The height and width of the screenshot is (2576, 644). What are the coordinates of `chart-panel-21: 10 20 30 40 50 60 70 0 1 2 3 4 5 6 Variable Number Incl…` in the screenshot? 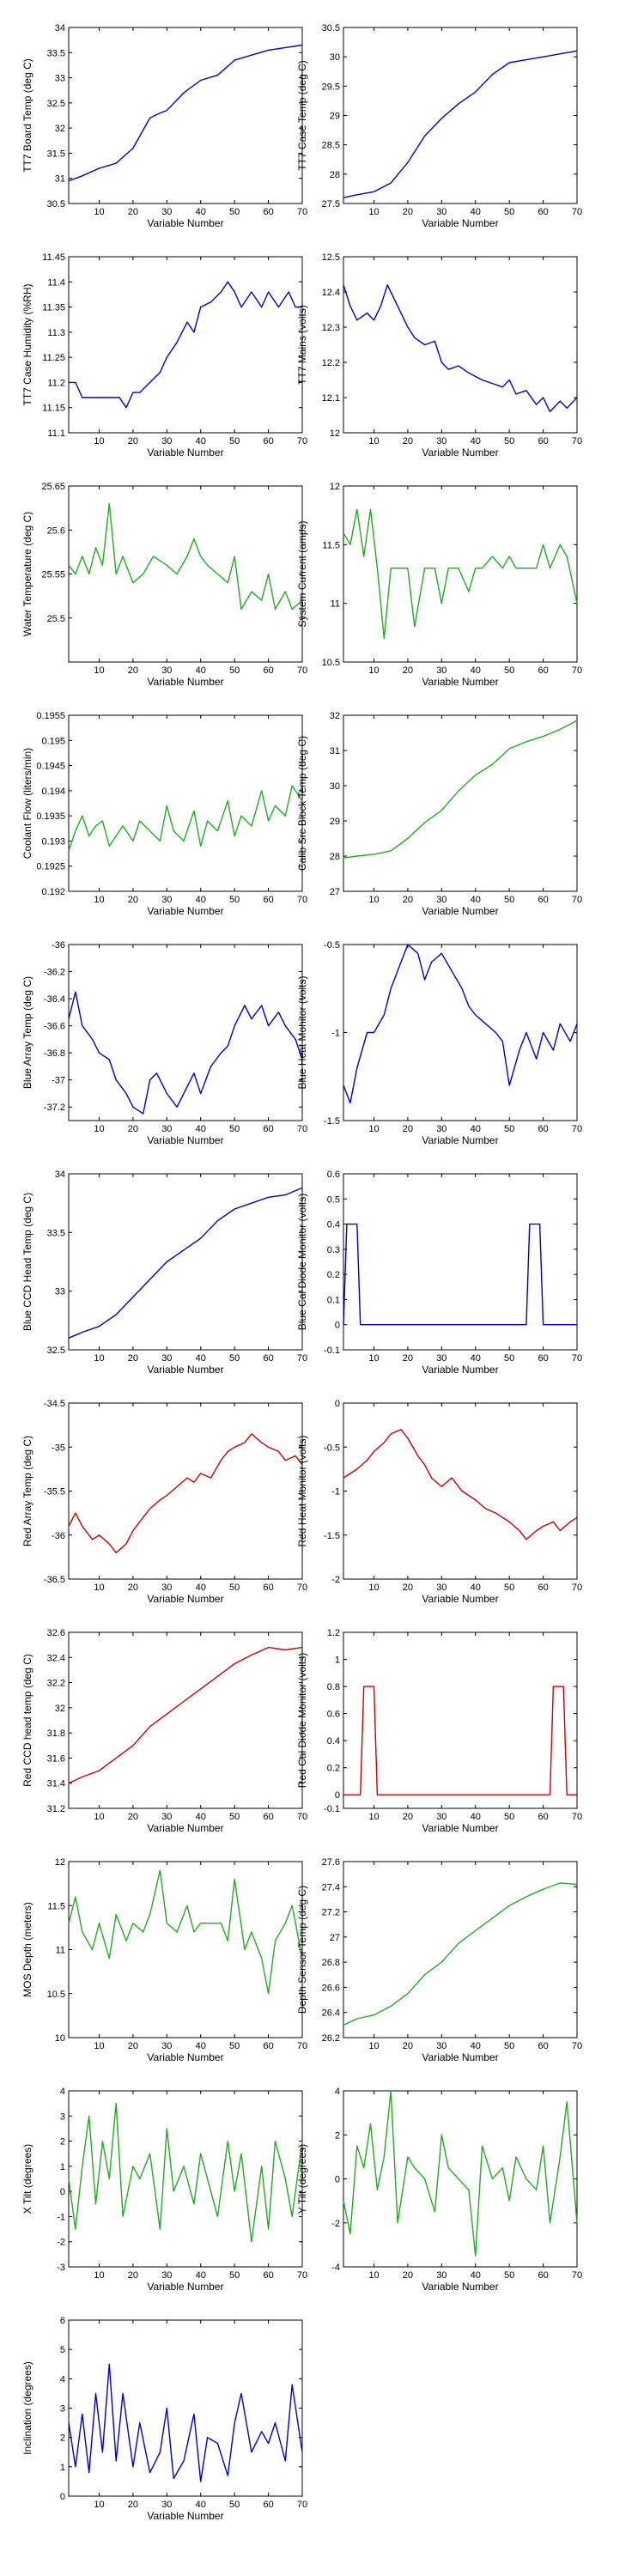 It's located at (164, 2419).